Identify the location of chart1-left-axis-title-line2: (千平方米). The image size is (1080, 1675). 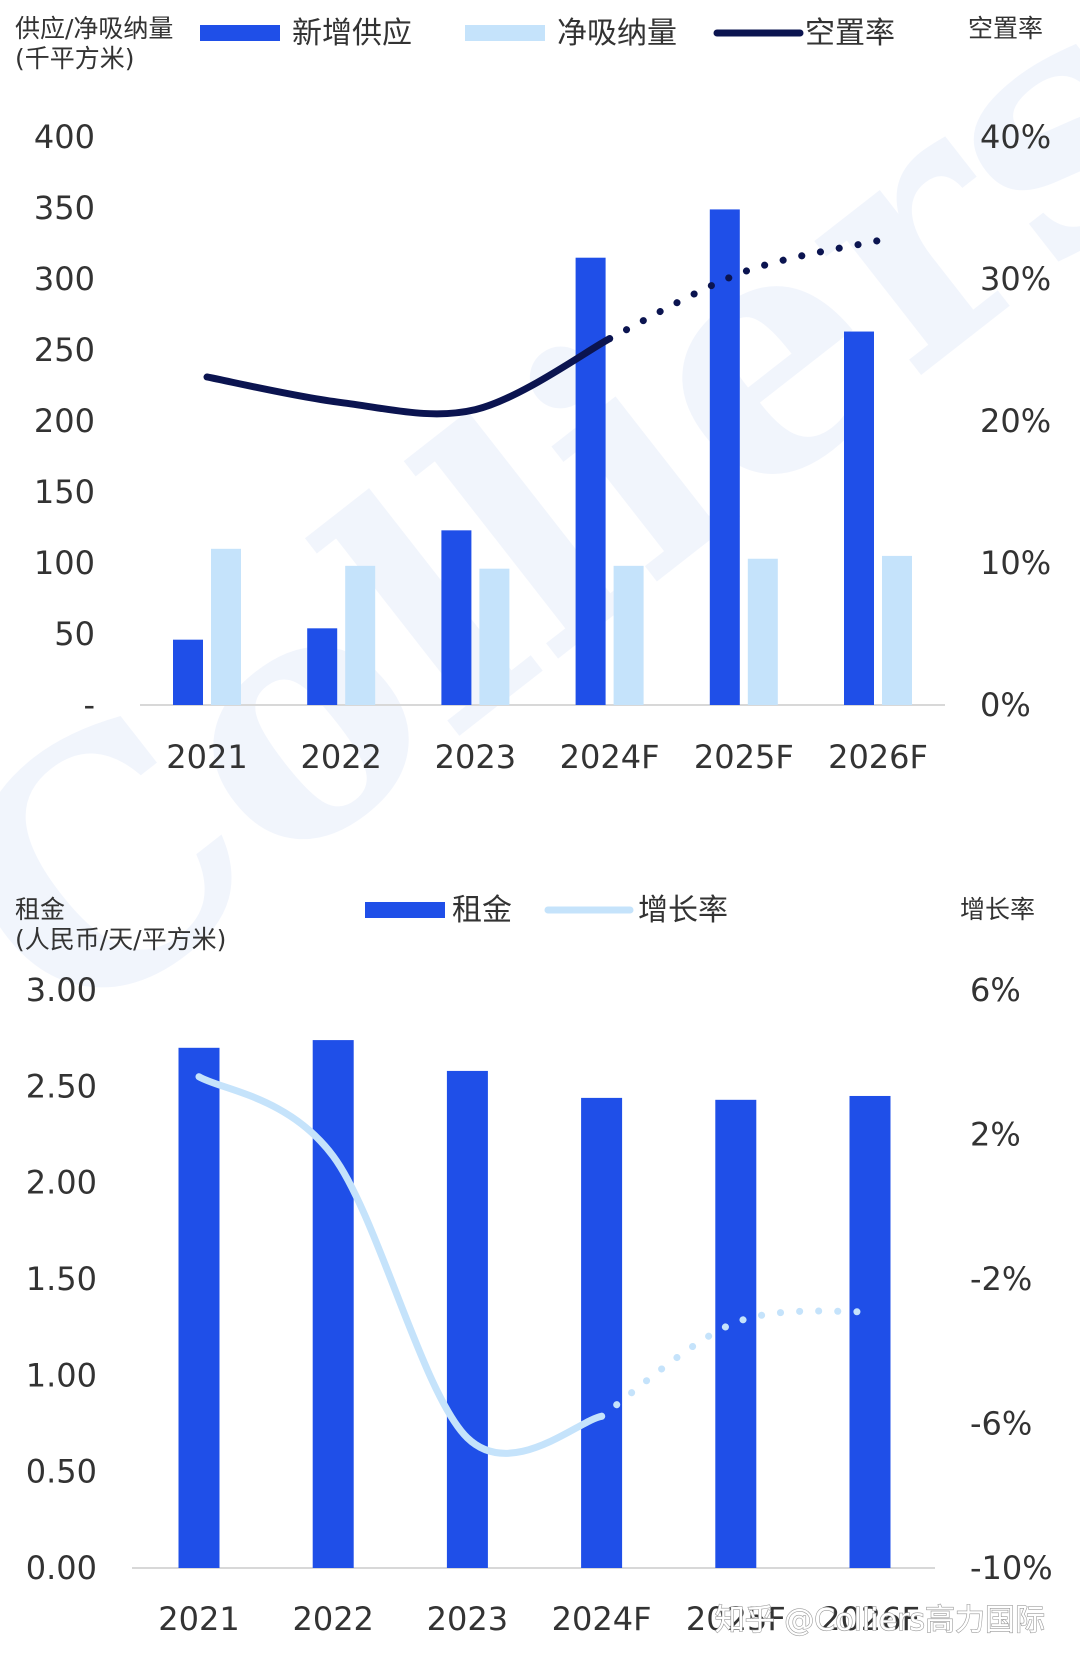
(75, 58).